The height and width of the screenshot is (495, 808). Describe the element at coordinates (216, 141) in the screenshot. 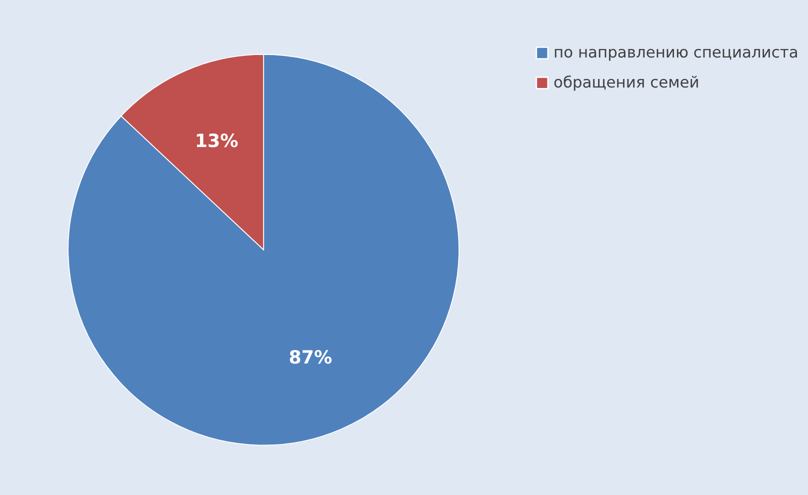

I see `data-label: 13%` at that location.